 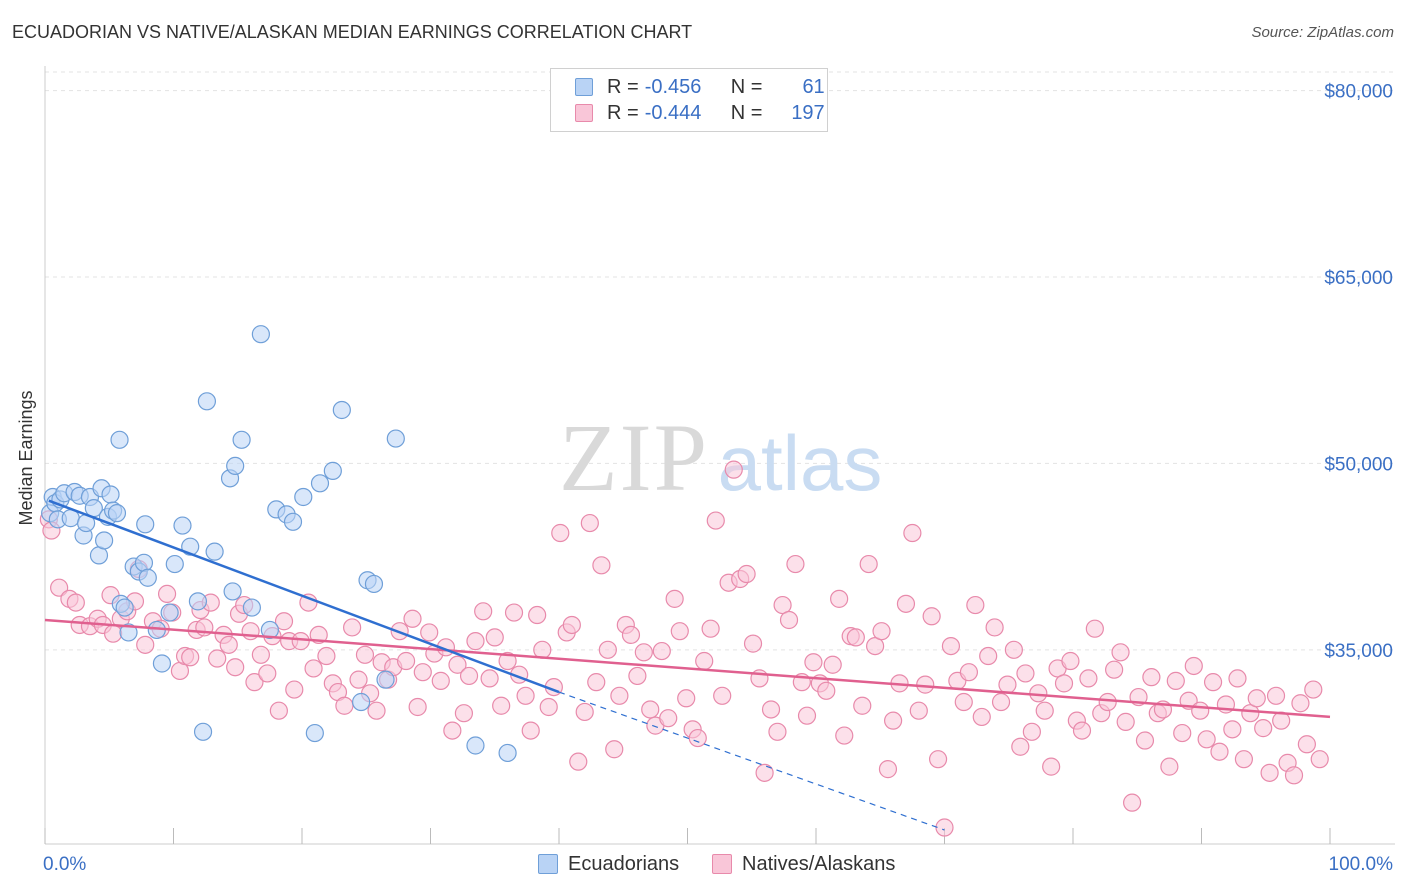 What do you see at coordinates (26, 457) in the screenshot?
I see `y-axis-label: Median Earnings` at bounding box center [26, 457].